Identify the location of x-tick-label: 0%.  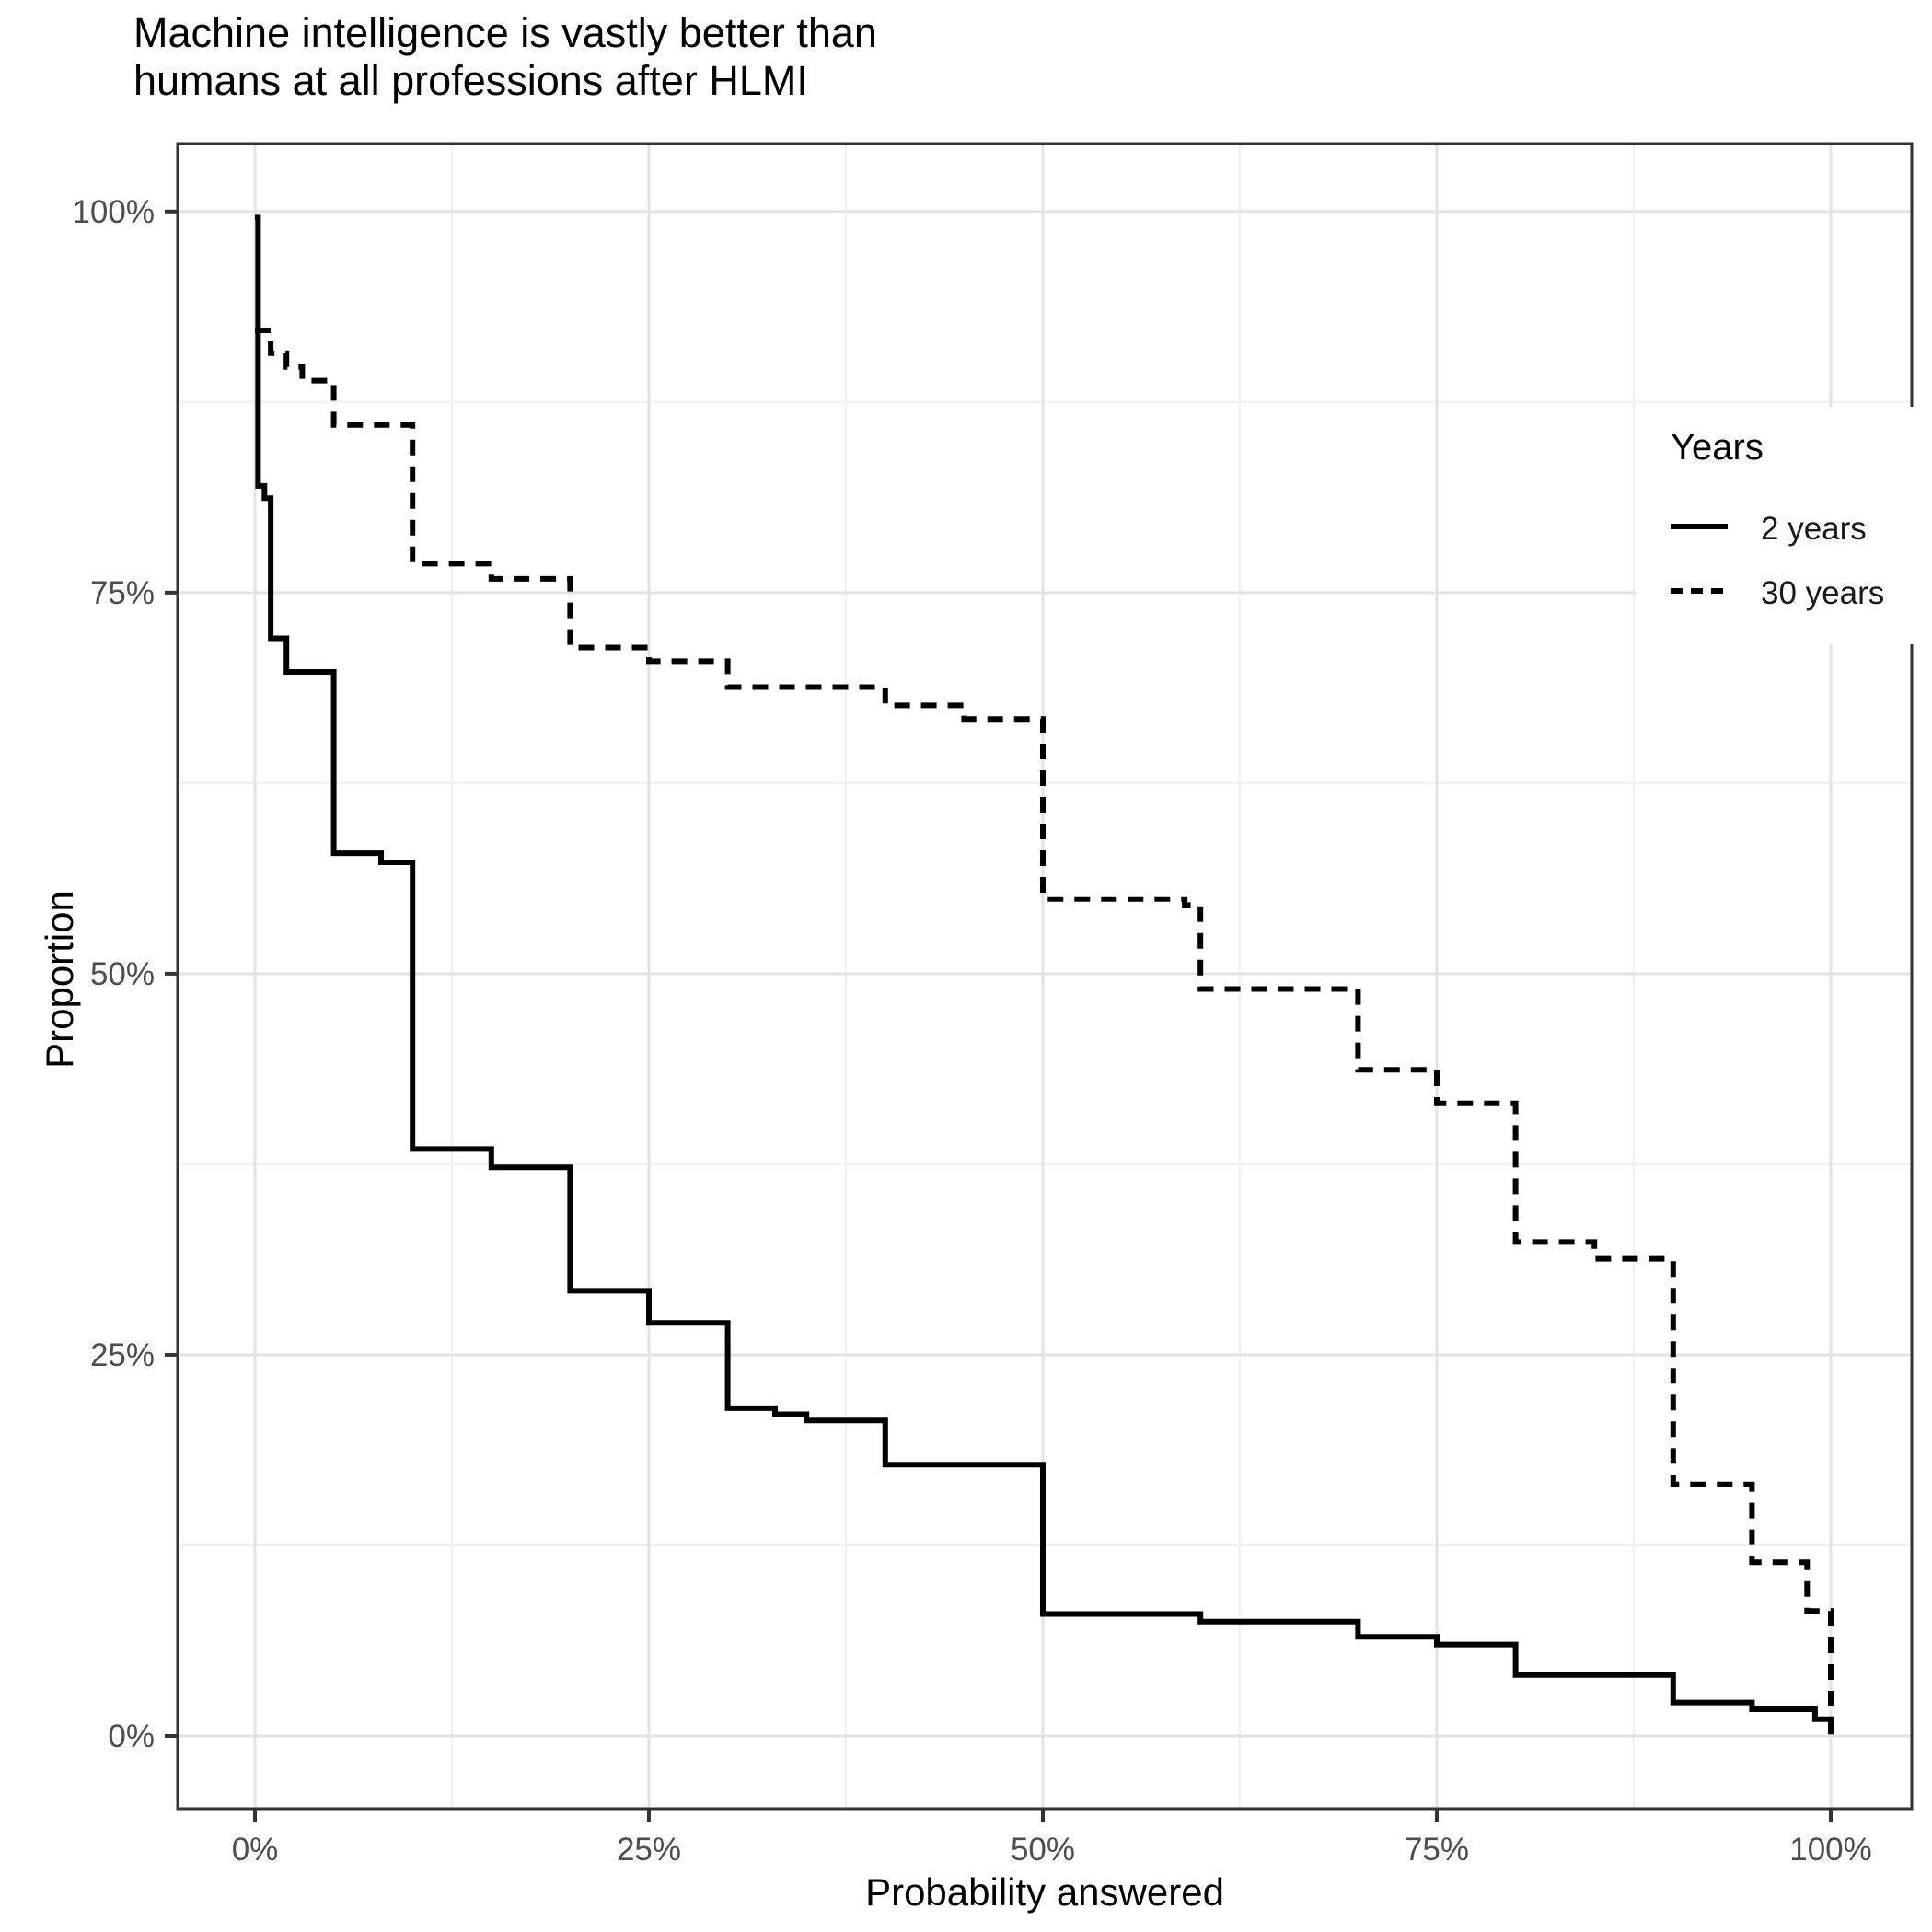
(255, 1850).